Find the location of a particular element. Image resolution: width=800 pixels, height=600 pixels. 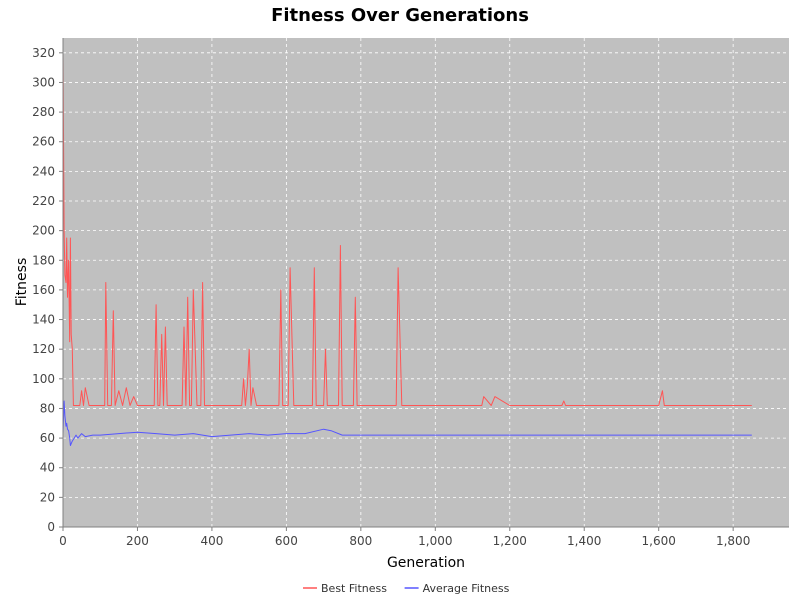

legend: Best Fitness Average Fitness is located at coordinates (406, 588).